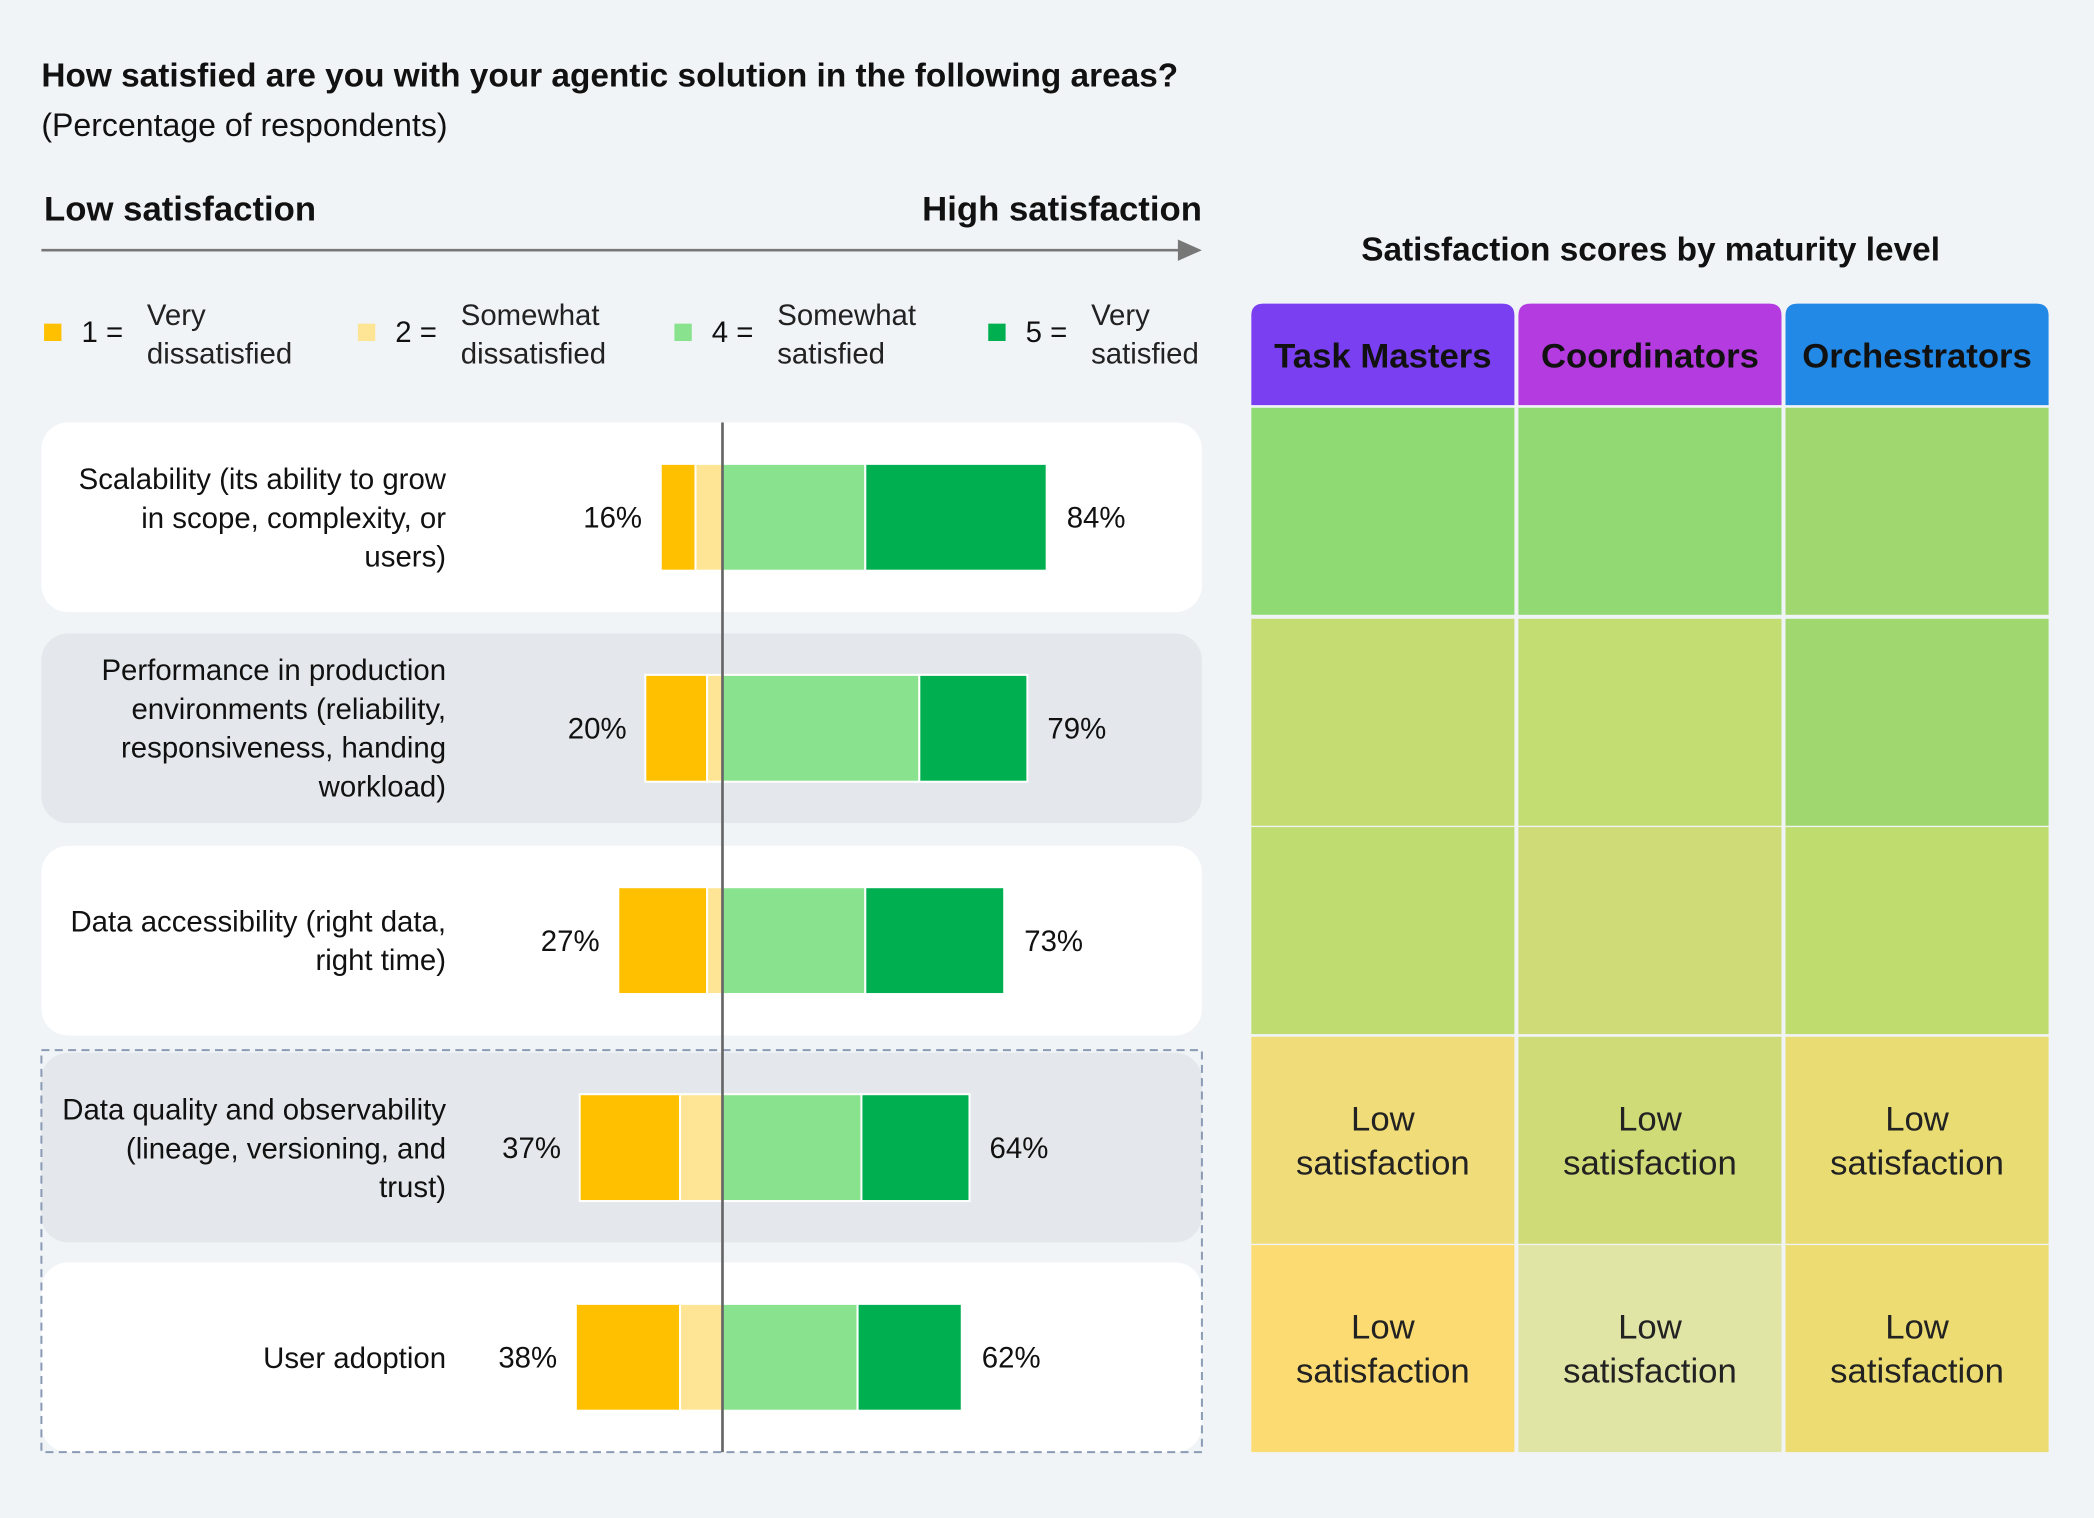  What do you see at coordinates (527, 1358) in the screenshot?
I see `low-total-label: 38%` at bounding box center [527, 1358].